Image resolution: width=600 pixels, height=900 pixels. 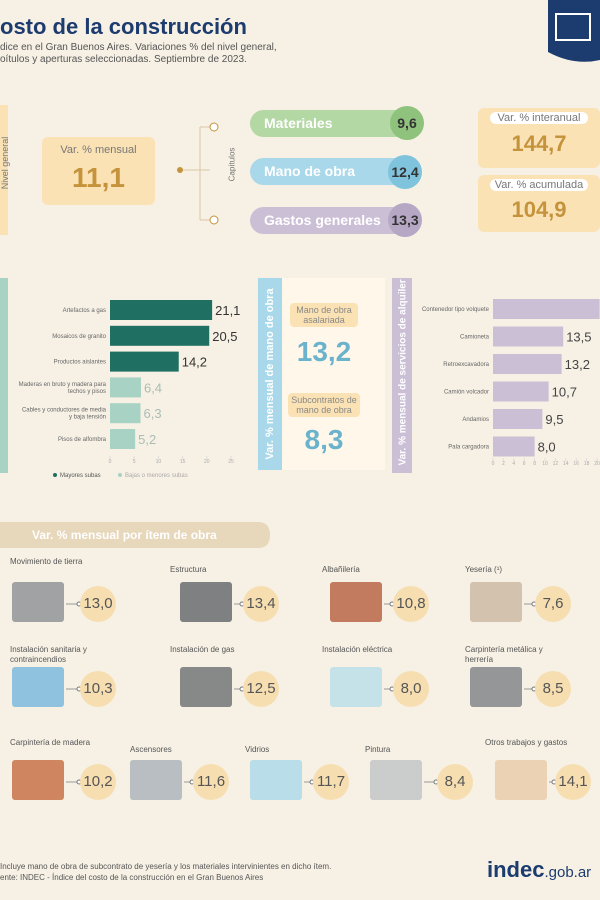 I want to click on accumulated-box: Var. % acumulada 104,9, so click(x=539, y=203).